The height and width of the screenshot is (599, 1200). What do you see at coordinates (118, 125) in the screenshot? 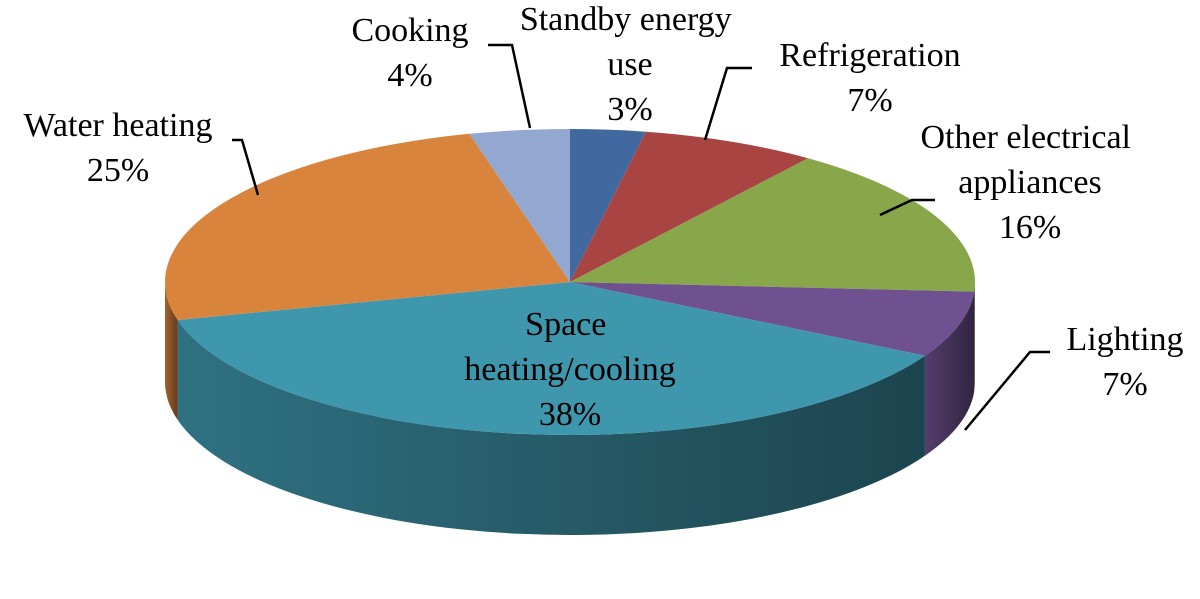
I see `slice-label: Water heating` at bounding box center [118, 125].